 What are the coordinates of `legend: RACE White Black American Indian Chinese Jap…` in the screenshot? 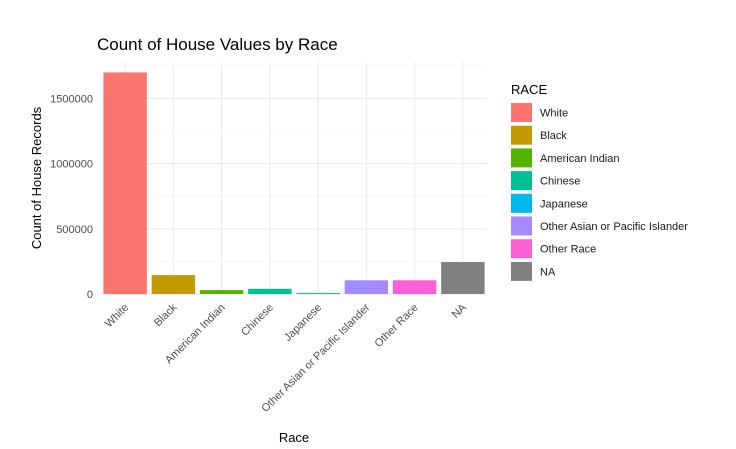 It's located at (599, 181).